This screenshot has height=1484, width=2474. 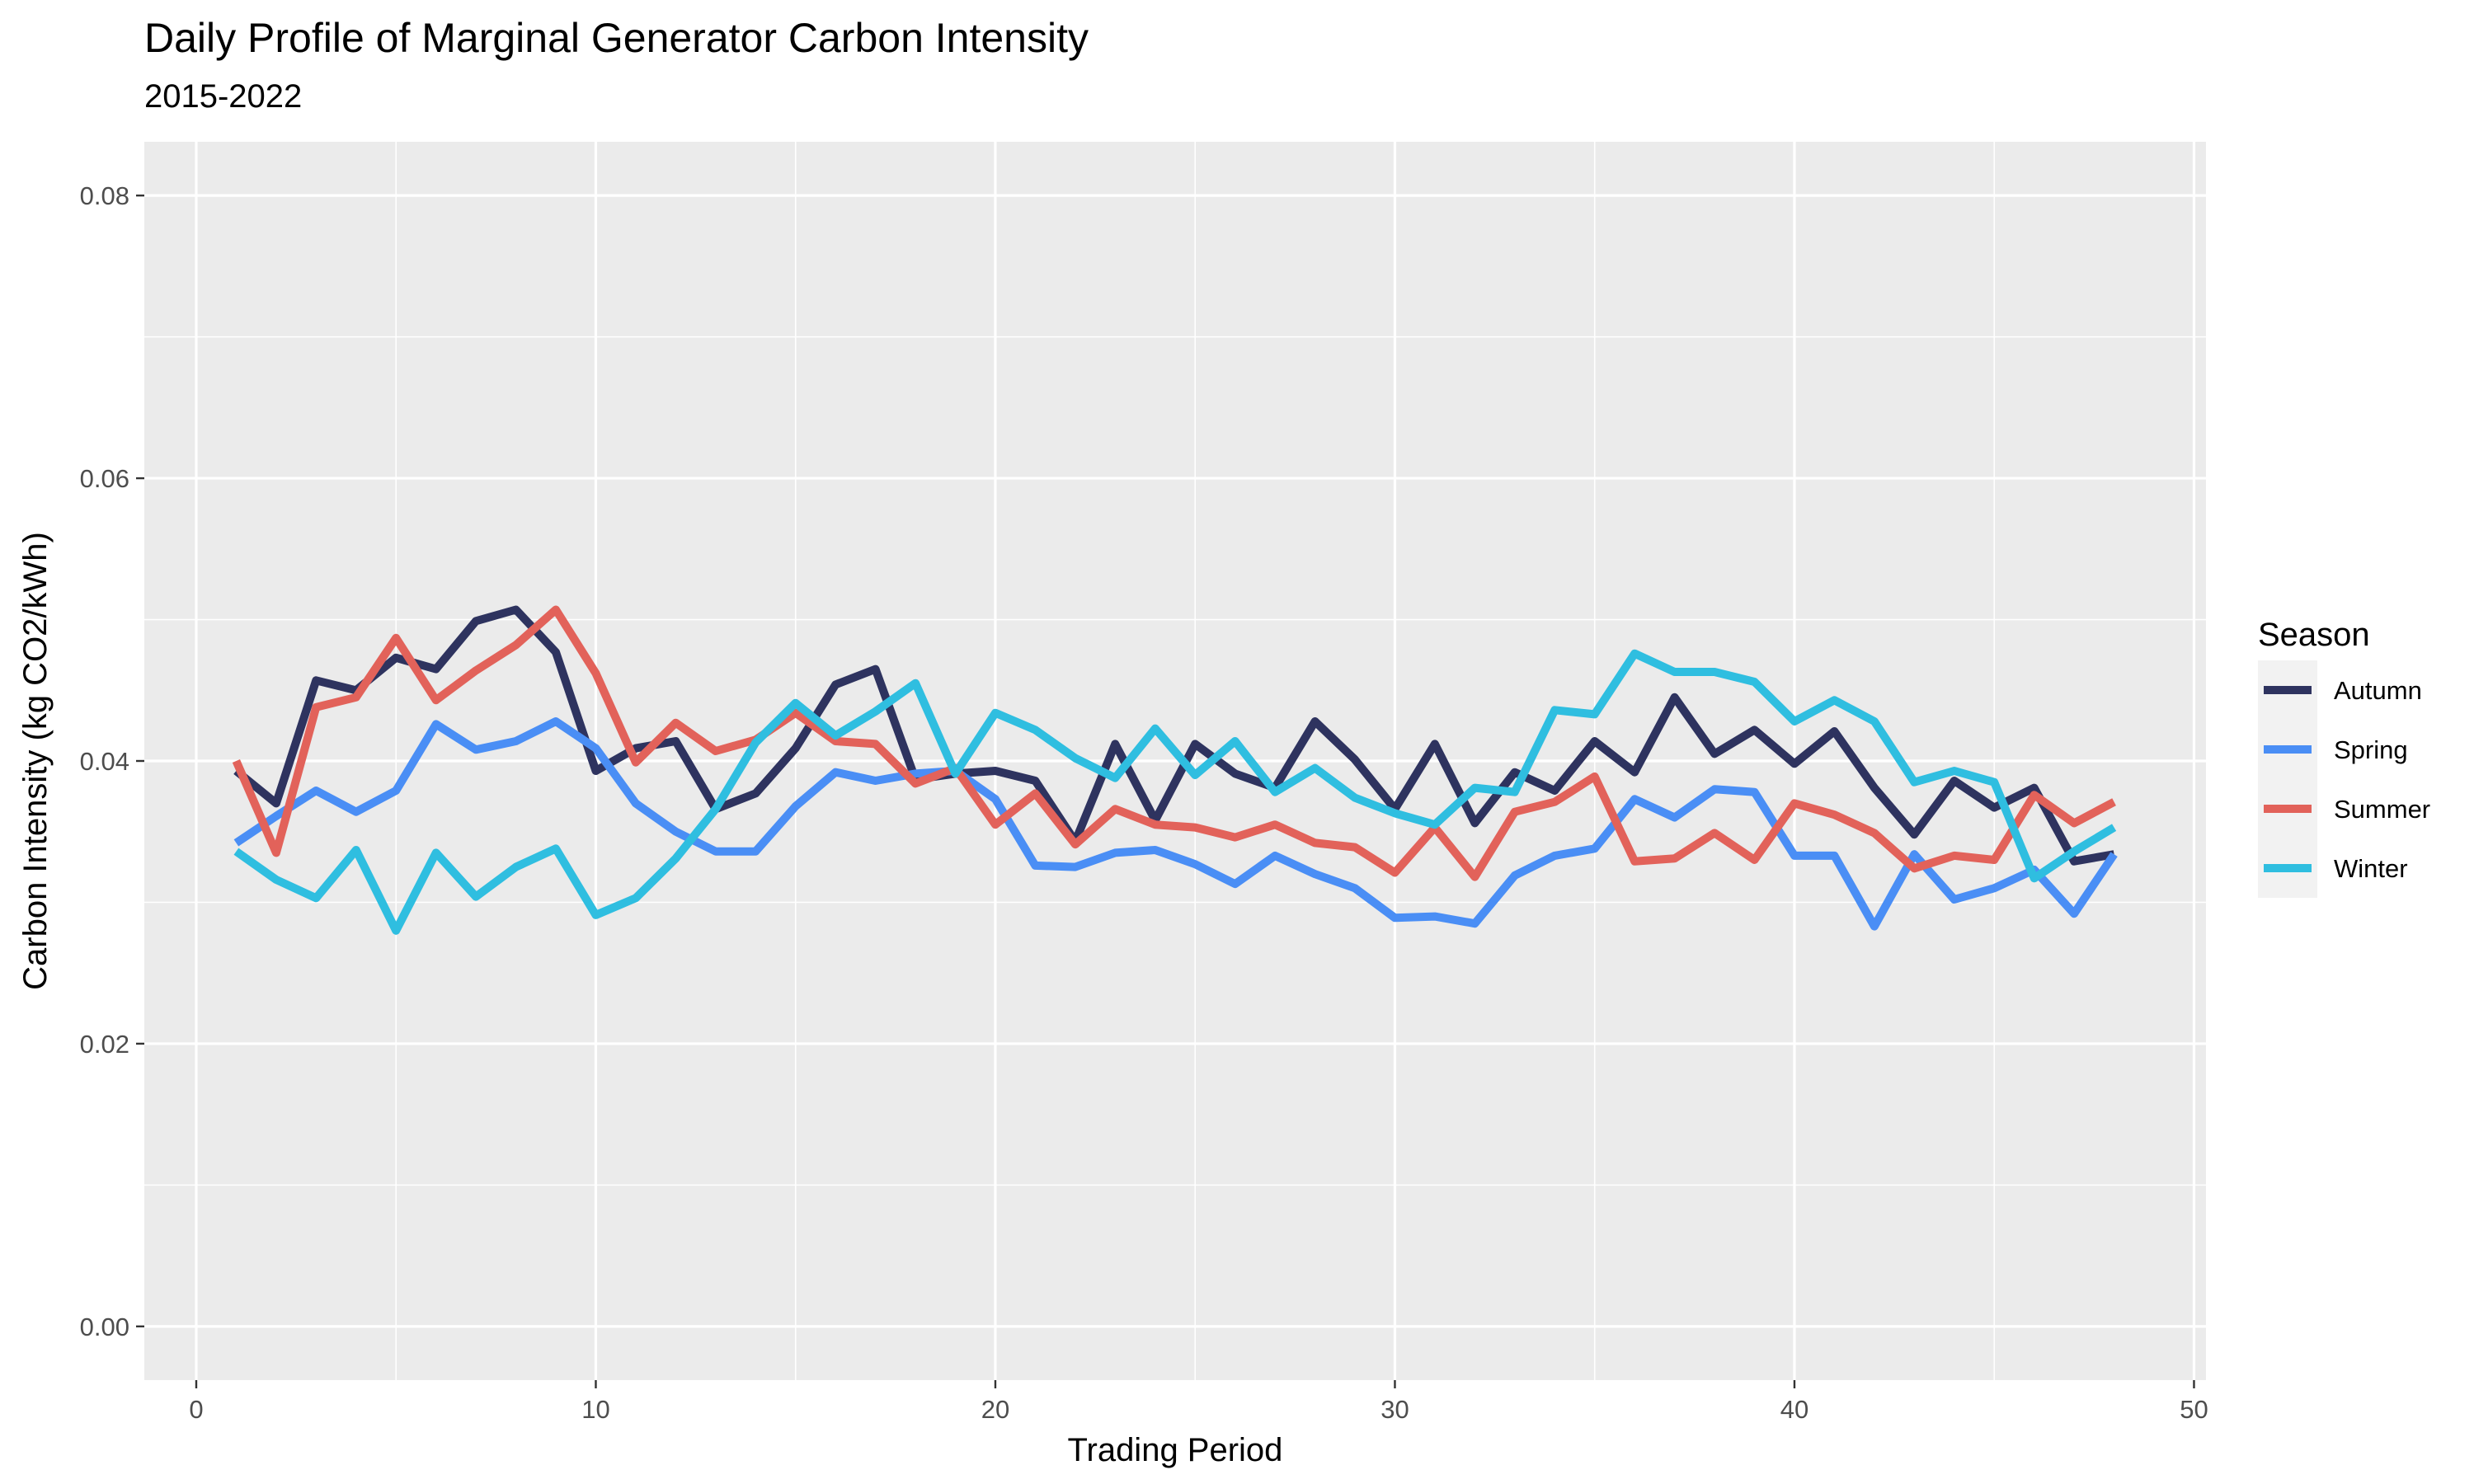 What do you see at coordinates (2371, 868) in the screenshot?
I see `legend-label: Winter` at bounding box center [2371, 868].